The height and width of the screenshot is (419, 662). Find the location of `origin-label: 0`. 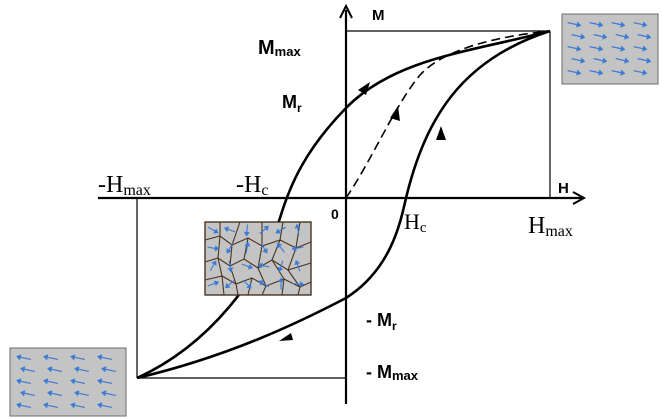

origin-label: 0 is located at coordinates (335, 214).